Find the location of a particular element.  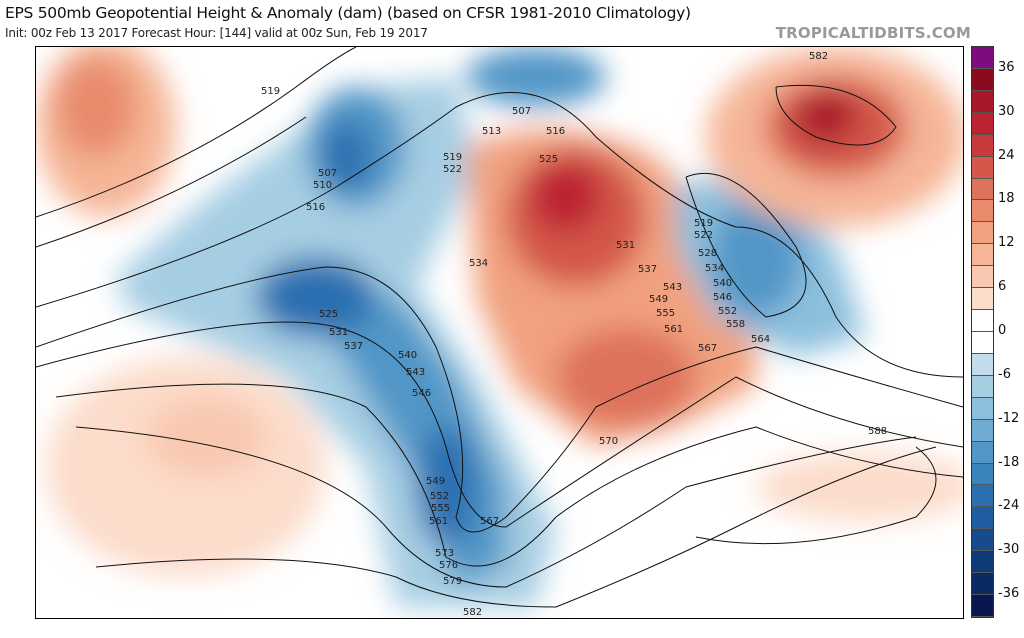

contour-label: 513 is located at coordinates (491, 131).